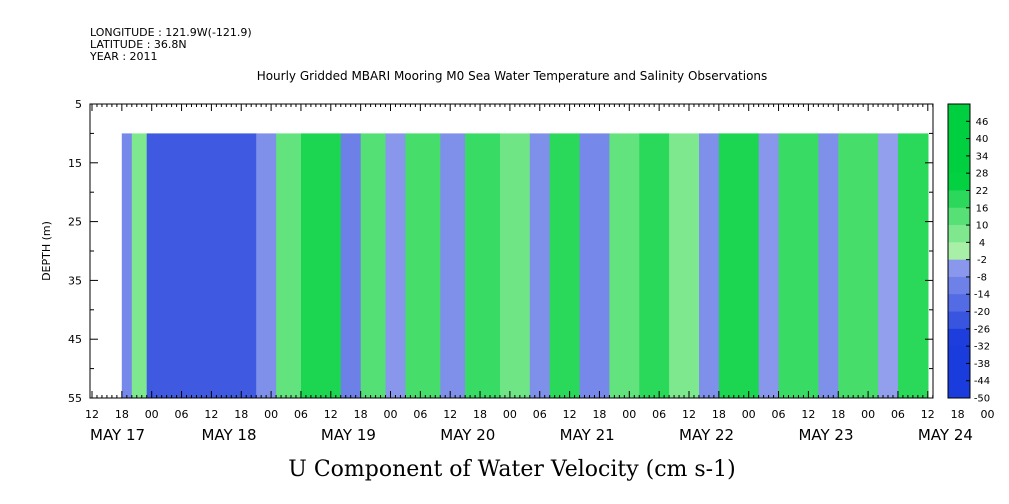 Image resolution: width=1009 pixels, height=504 pixels. I want to click on colorbar-tick-label: -2, so click(982, 260).